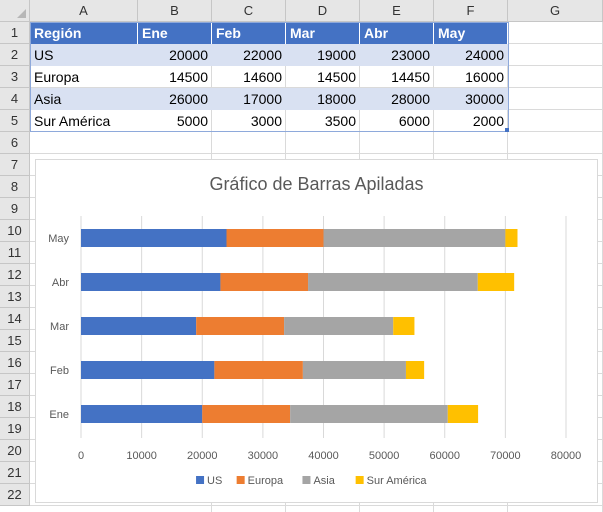 This screenshot has width=603, height=512. I want to click on column-header-f: F, so click(471, 11).